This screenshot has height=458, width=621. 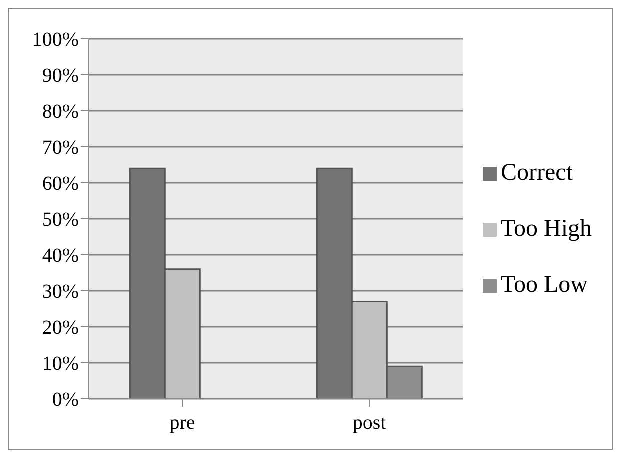 What do you see at coordinates (60, 220) in the screenshot?
I see `y-tick-label: 50%` at bounding box center [60, 220].